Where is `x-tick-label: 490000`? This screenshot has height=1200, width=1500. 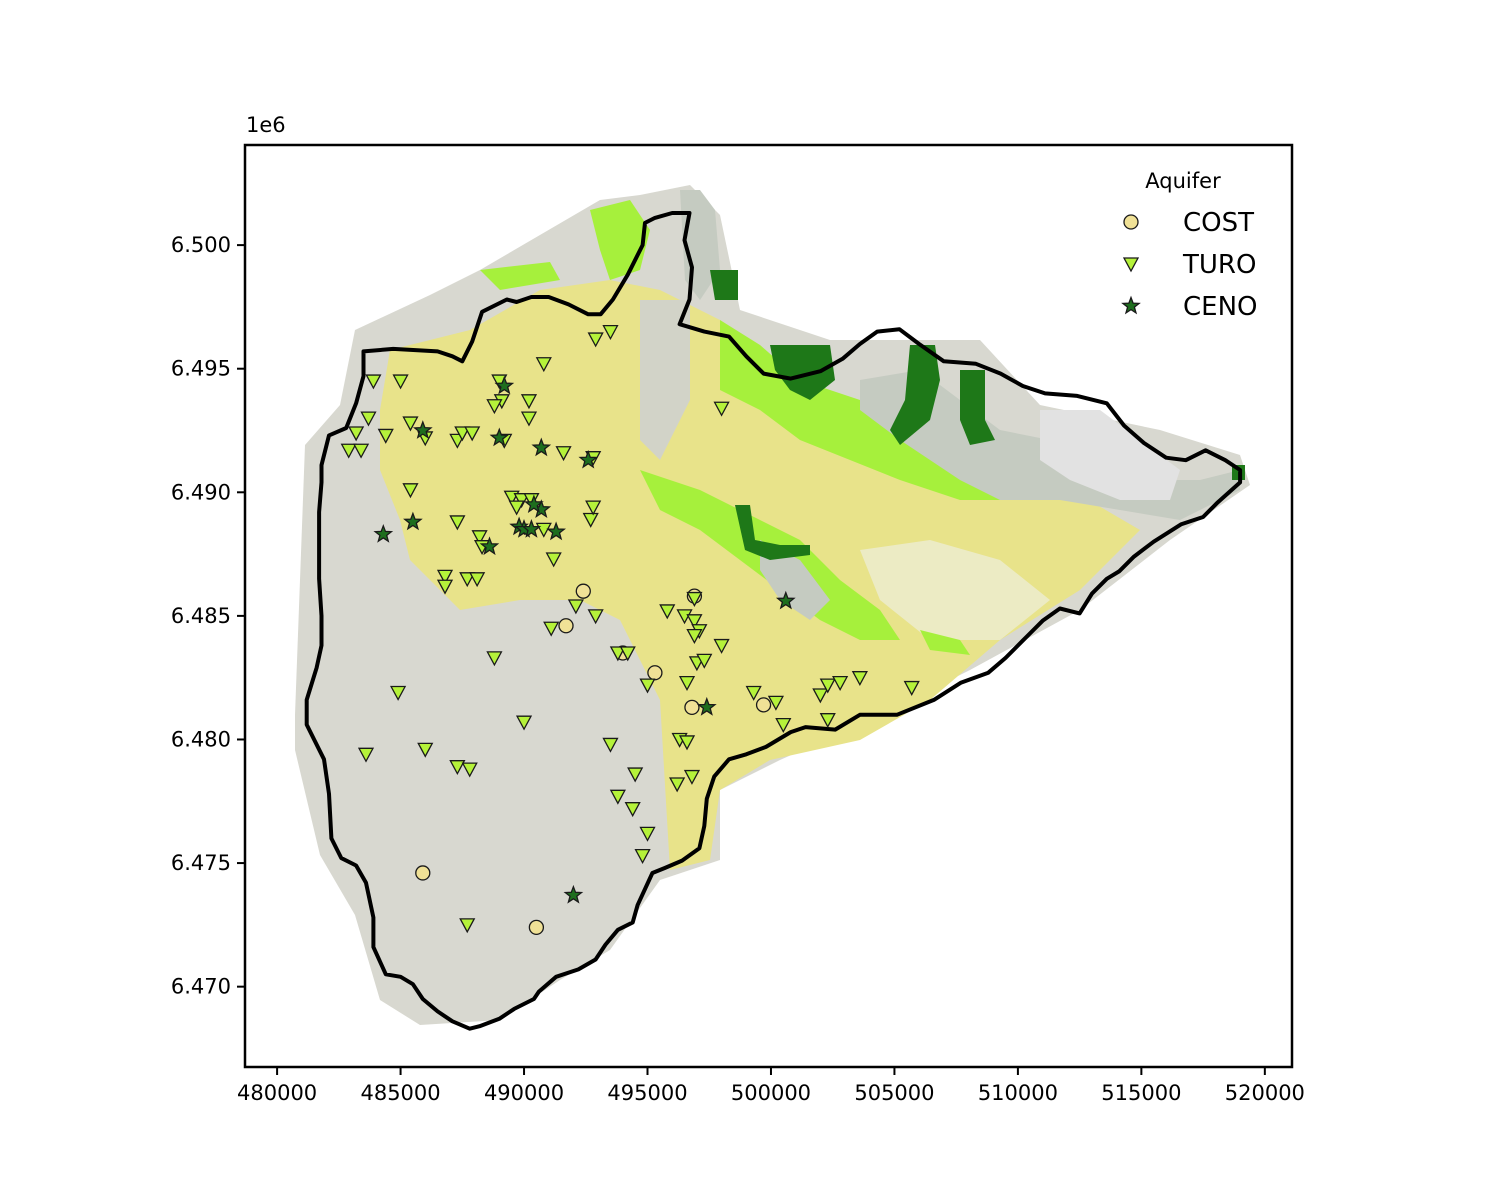
x-tick-label: 490000 is located at coordinates (524, 1093).